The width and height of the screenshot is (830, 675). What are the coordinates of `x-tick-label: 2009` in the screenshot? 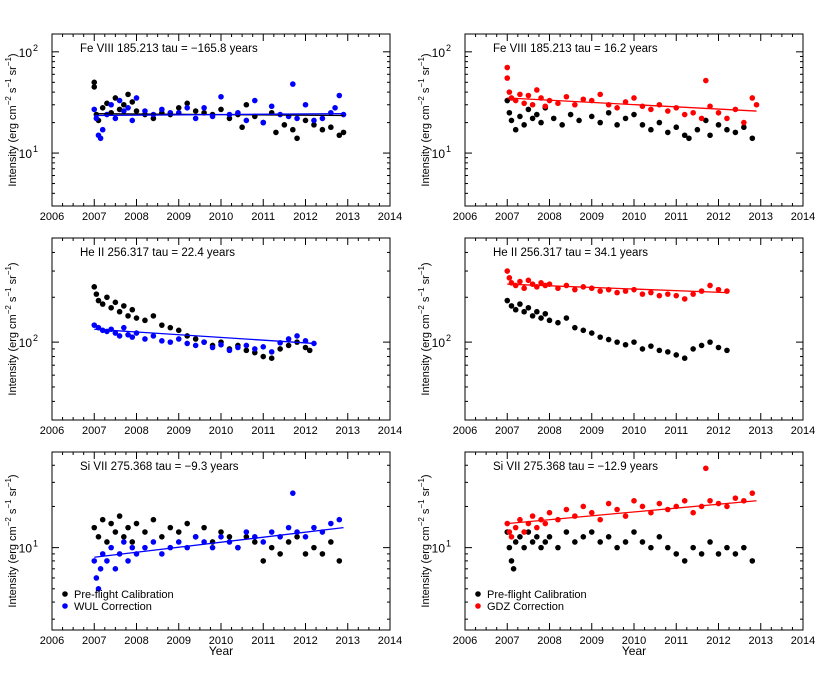 It's located at (592, 217).